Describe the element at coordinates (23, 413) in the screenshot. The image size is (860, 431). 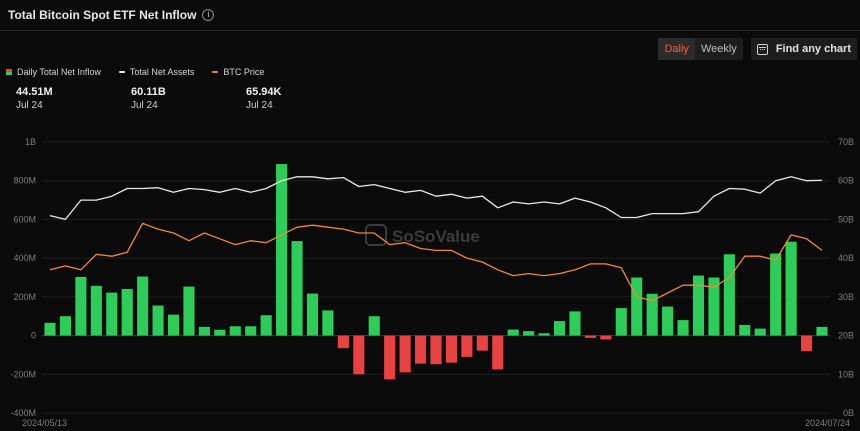
I see `left-axis-tick: -400M` at that location.